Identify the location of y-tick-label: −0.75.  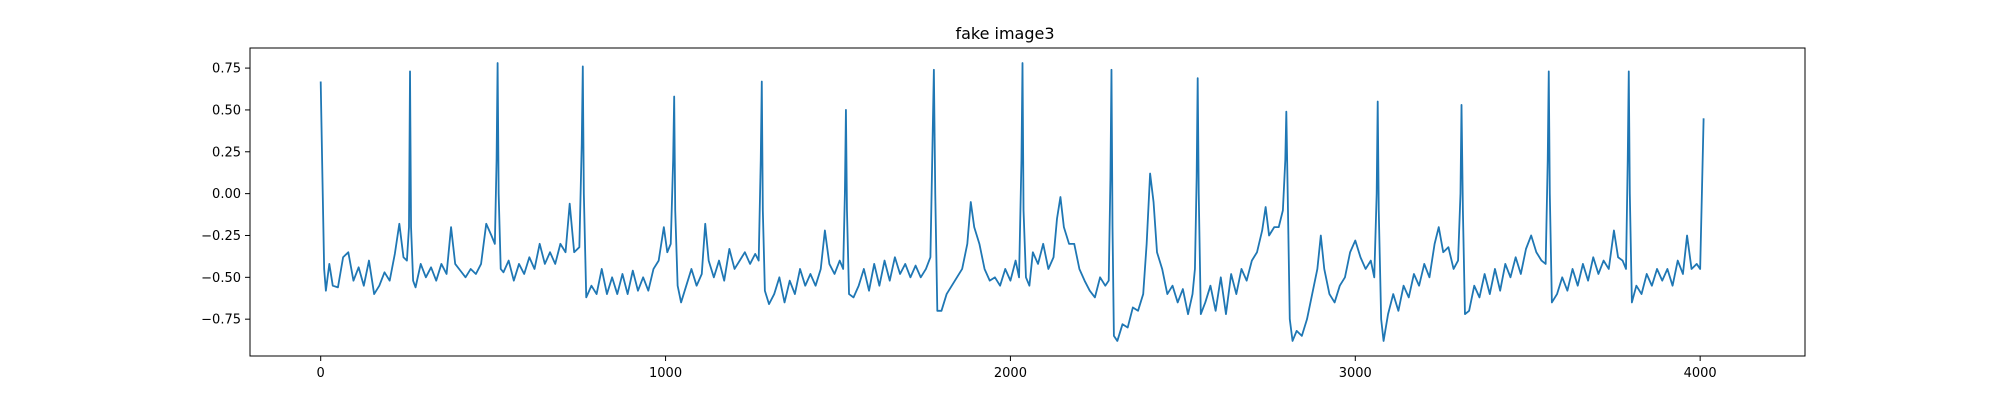
(221, 320).